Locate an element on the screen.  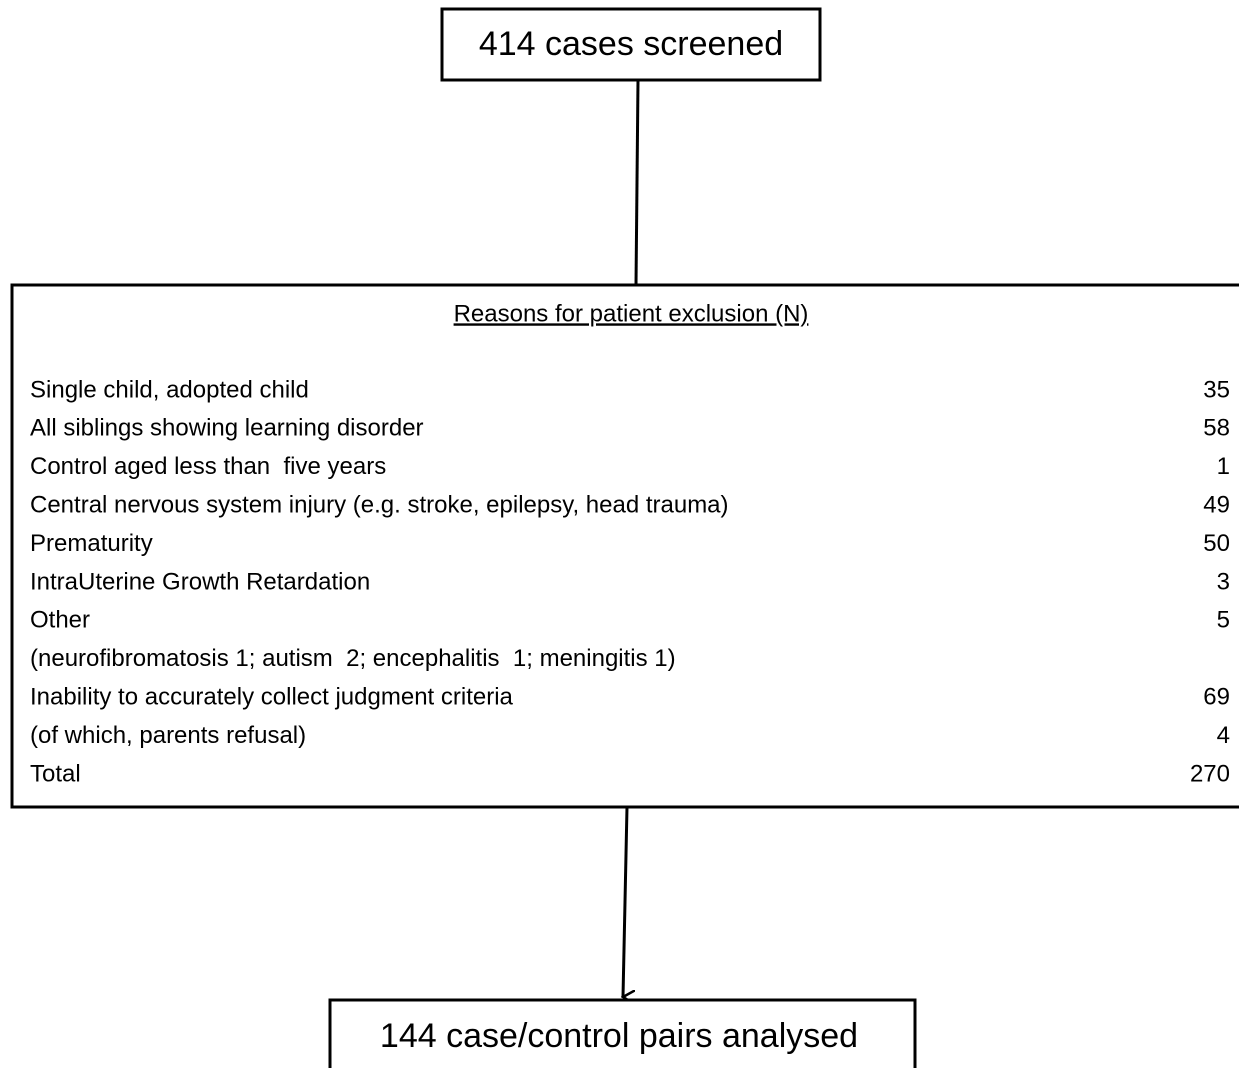
row-label: Control aged less than five years is located at coordinates (208, 466).